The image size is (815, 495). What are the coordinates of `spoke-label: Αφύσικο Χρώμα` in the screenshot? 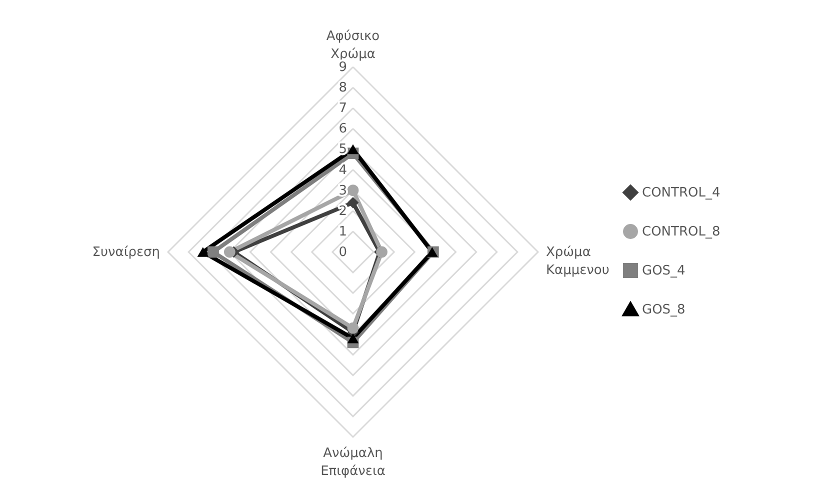 It's located at (353, 45).